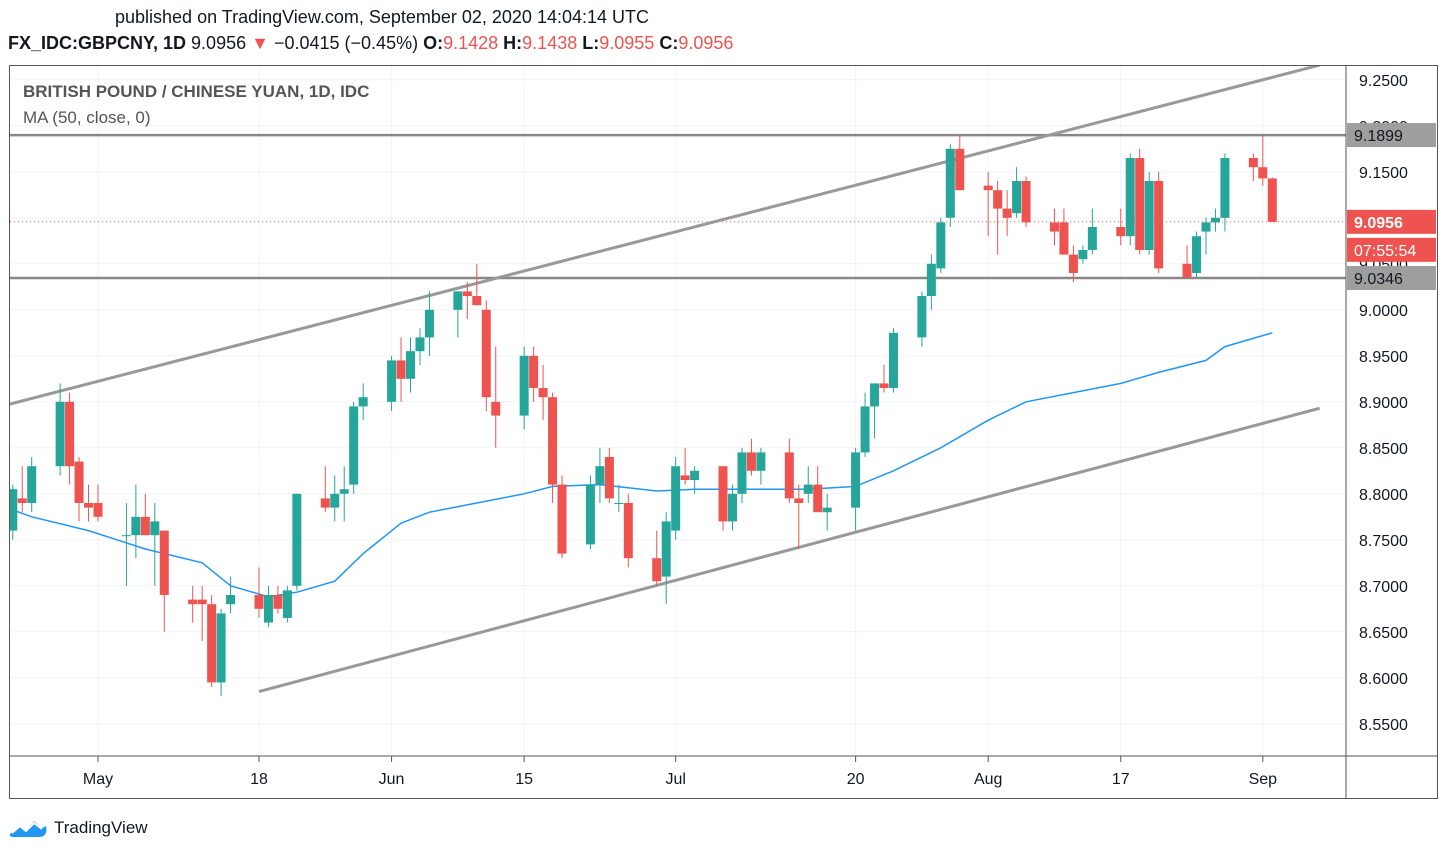  Describe the element at coordinates (1383, 587) in the screenshot. I see `y-tick-label: 8.7000` at that location.